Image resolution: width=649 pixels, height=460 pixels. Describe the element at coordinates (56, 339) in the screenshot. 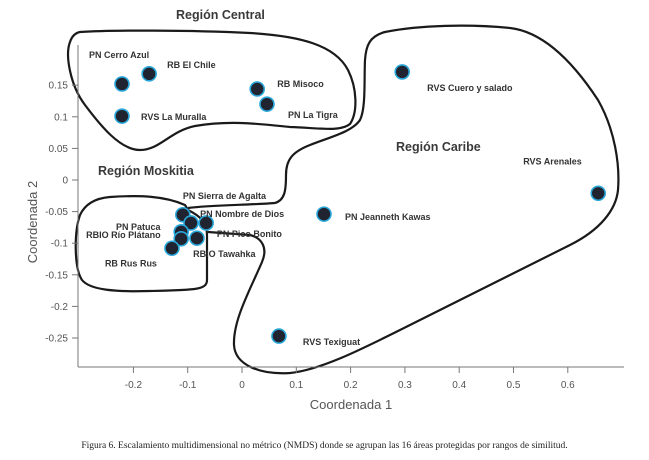

I see `y-tick-label: -0.25` at that location.